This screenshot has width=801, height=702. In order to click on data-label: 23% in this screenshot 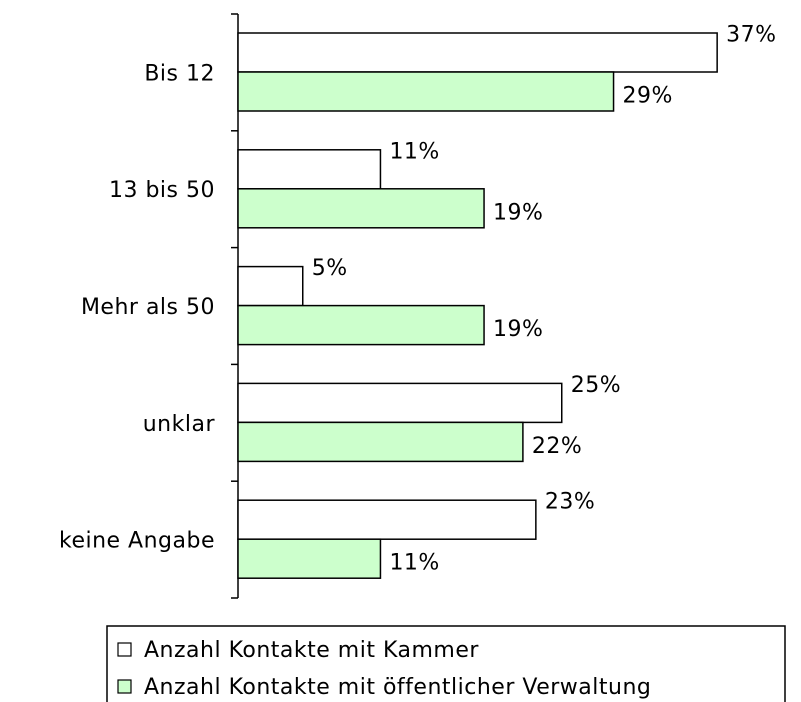, I will do `click(570, 502)`.